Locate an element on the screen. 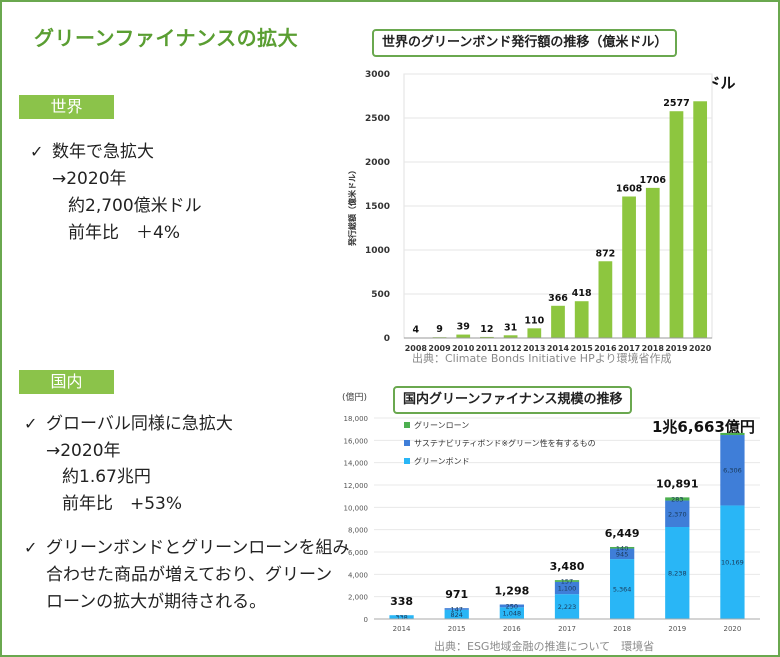 The width and height of the screenshot is (780, 657). chart1-data-label: 872 is located at coordinates (605, 253).